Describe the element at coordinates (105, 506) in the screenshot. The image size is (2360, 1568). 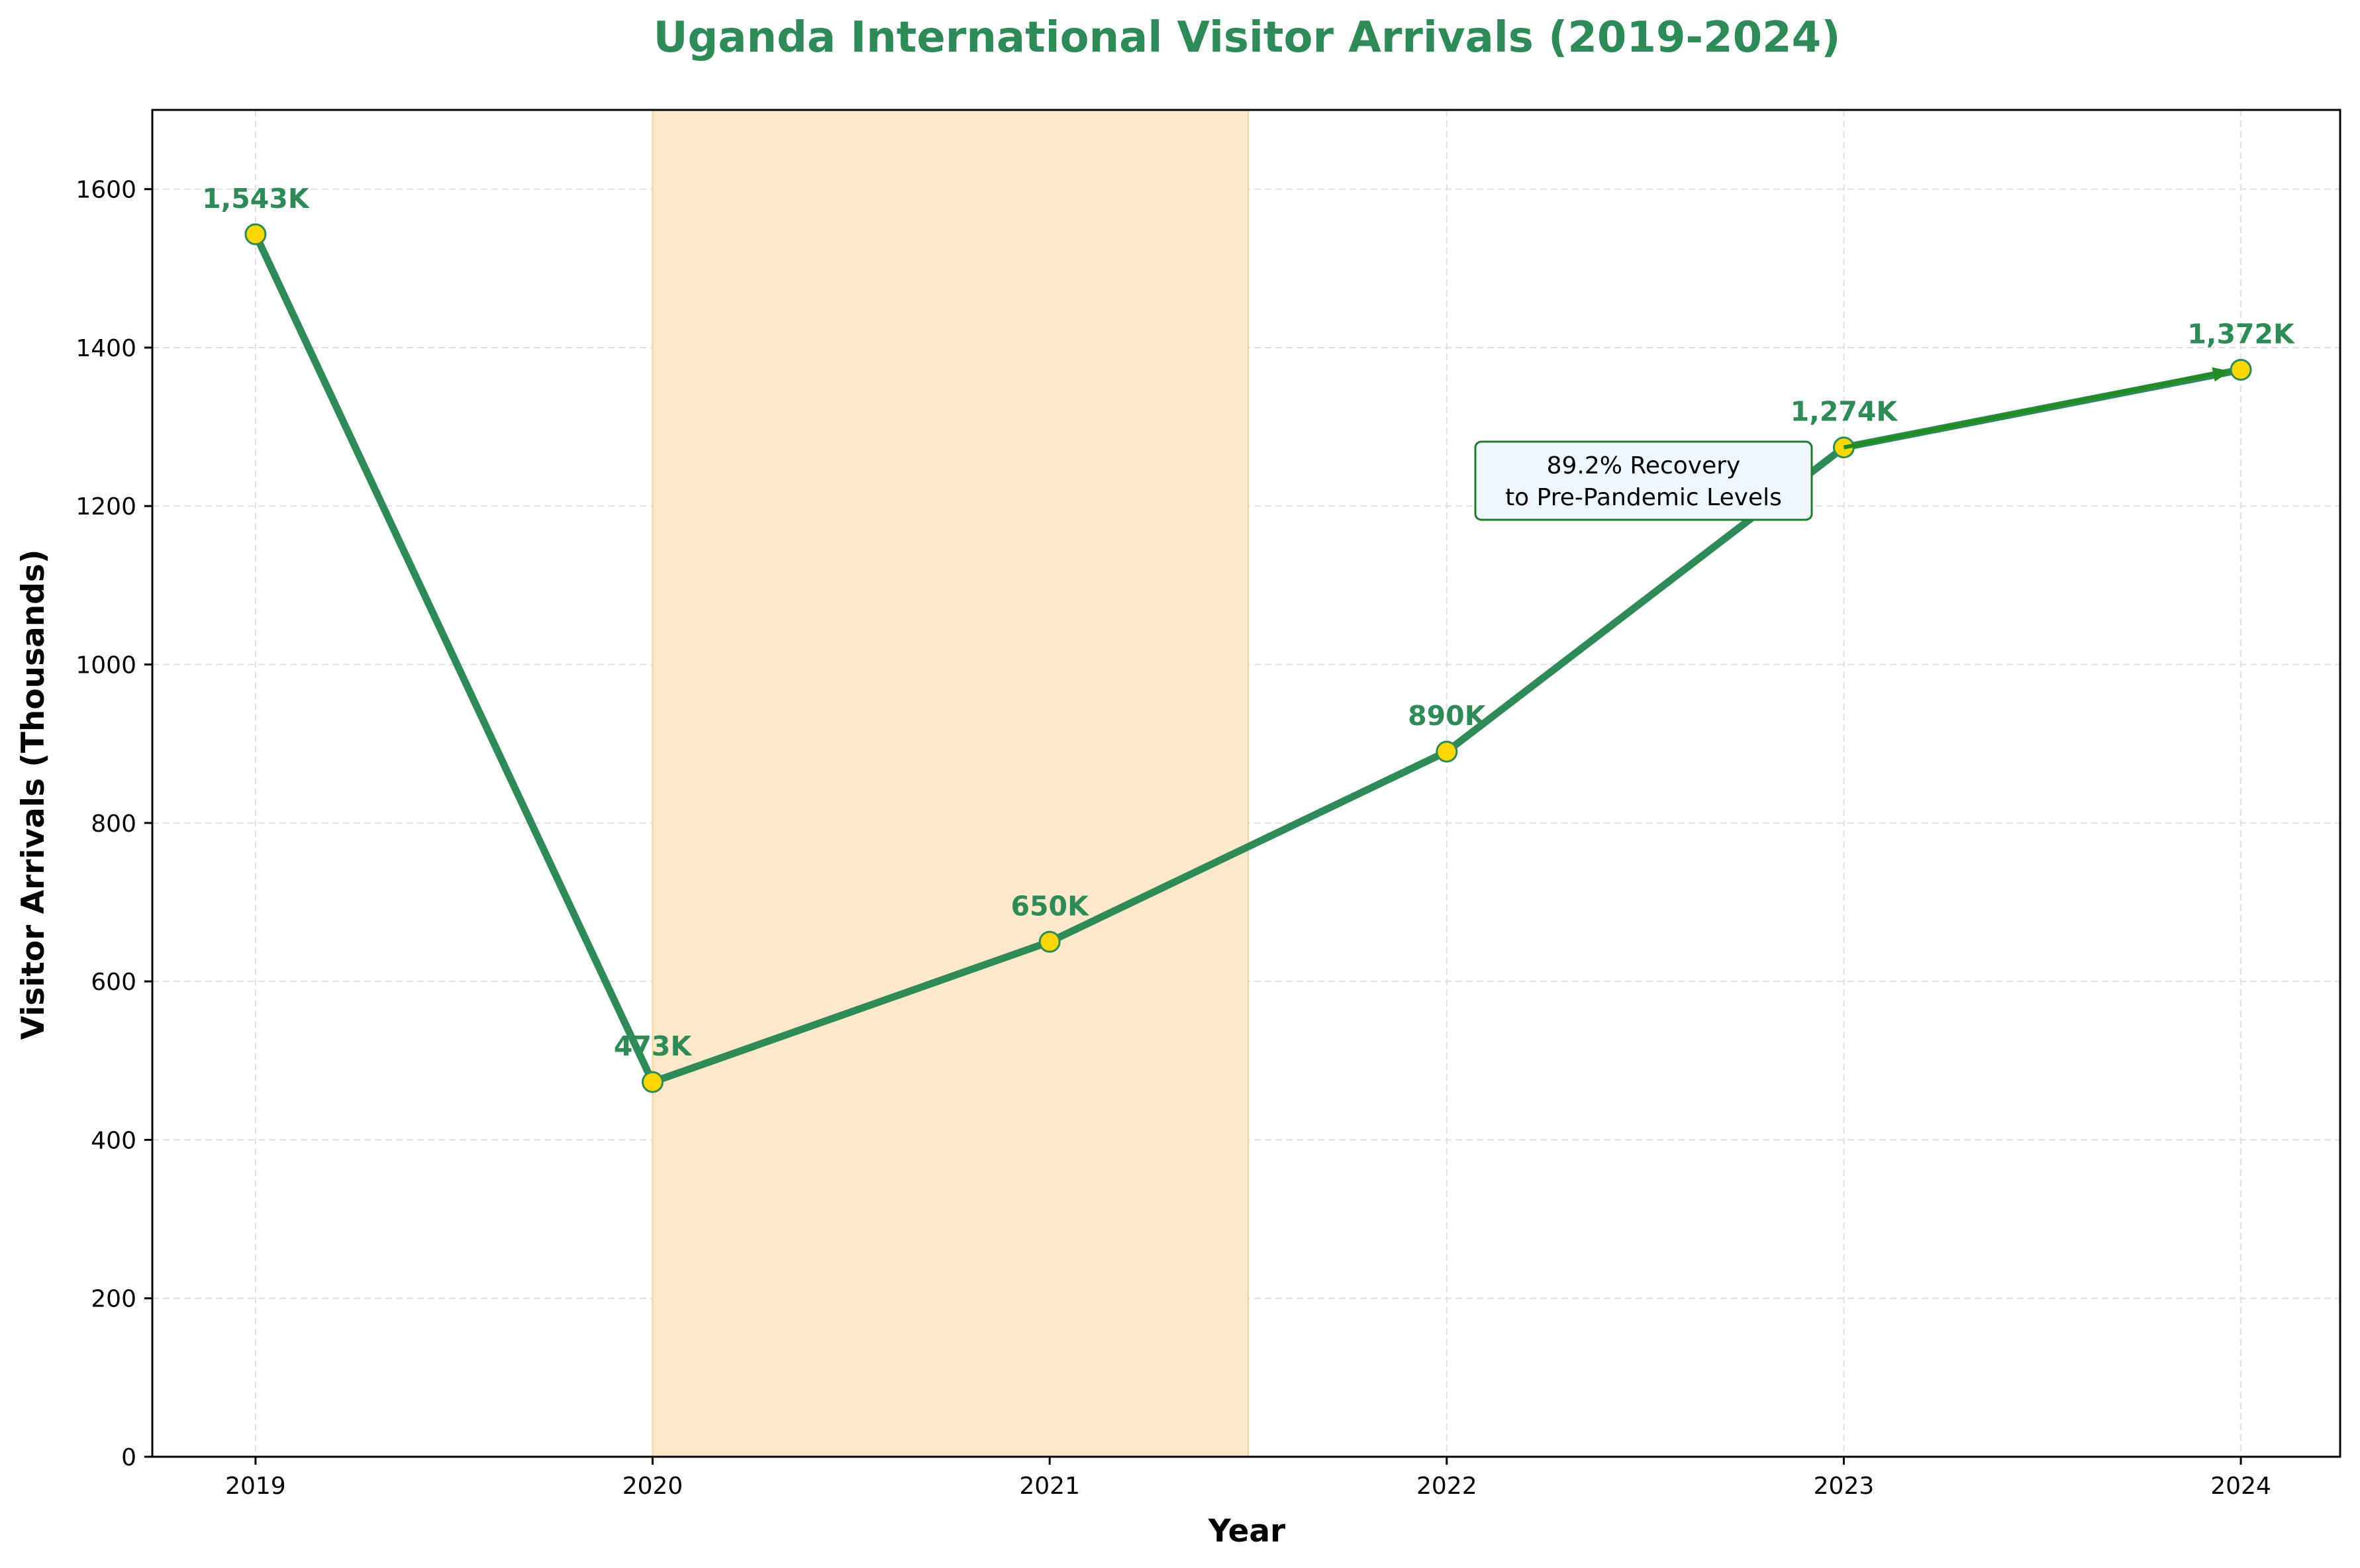
I see `y-tick-label: 1200` at that location.